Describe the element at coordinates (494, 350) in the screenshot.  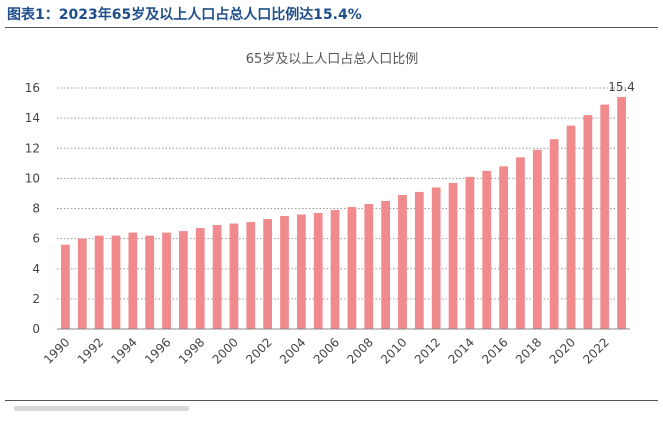
I see `x-tick-label: 2016` at that location.